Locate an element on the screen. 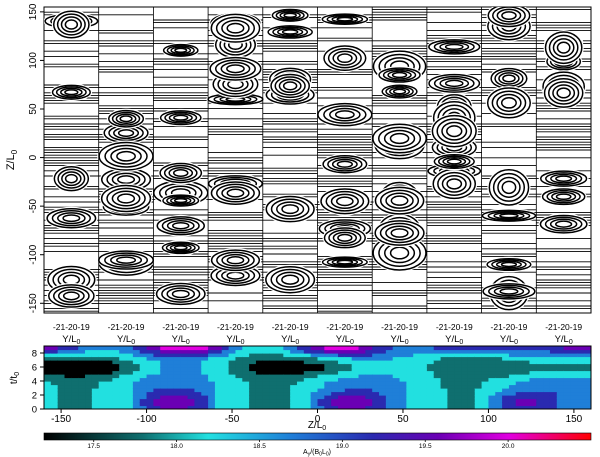 The width and height of the screenshot is (600, 457). contour-y-tick-label: 0 is located at coordinates (33, 157).